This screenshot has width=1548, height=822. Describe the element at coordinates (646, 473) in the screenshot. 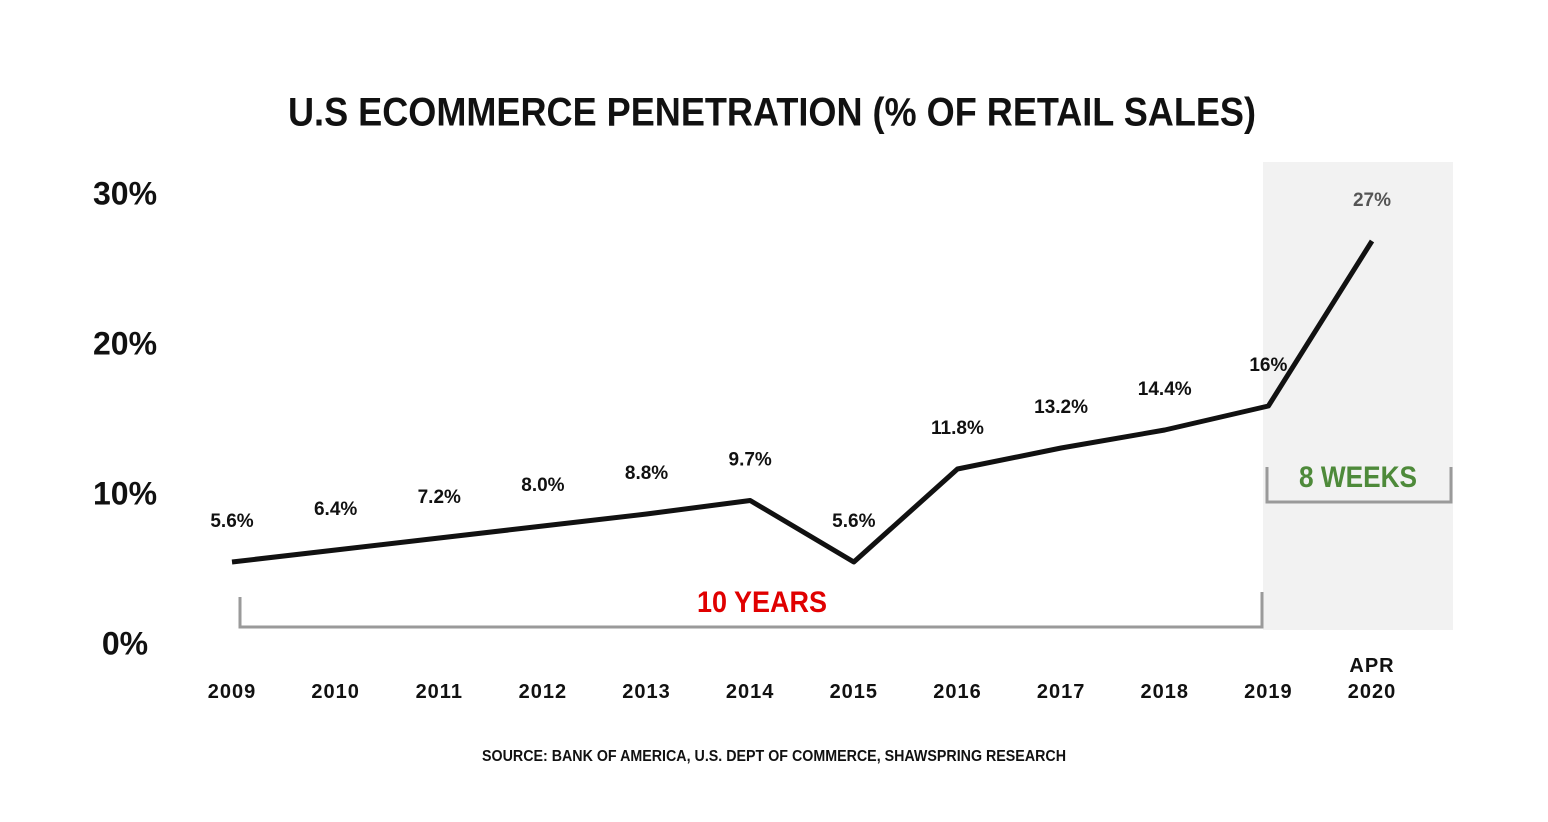

I see `data-label: 8.8%` at that location.